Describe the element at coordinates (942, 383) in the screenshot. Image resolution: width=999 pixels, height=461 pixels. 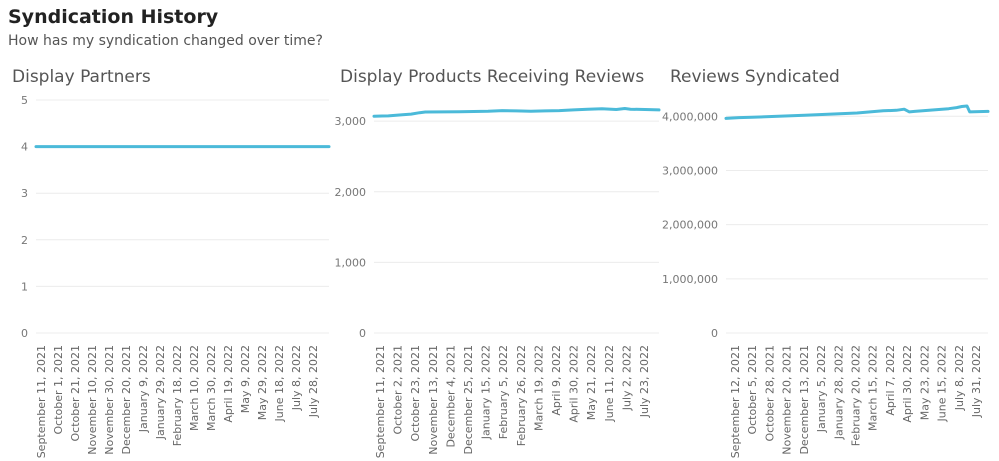
I see `x-tick-label: June 15, 2022` at that location.